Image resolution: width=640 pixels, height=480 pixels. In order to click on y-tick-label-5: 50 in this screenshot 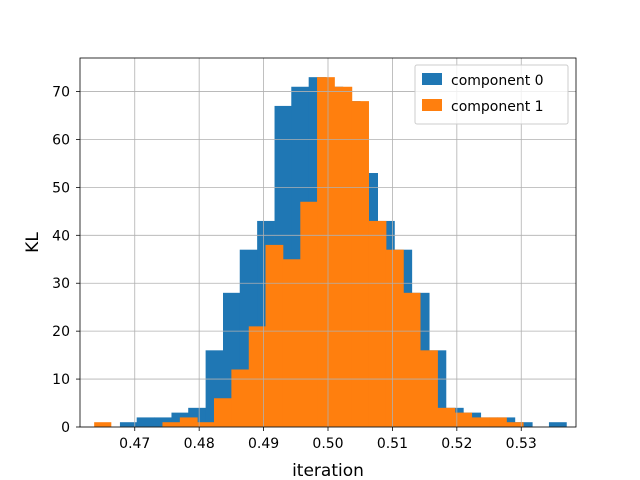, I will do `click(61, 188)`.